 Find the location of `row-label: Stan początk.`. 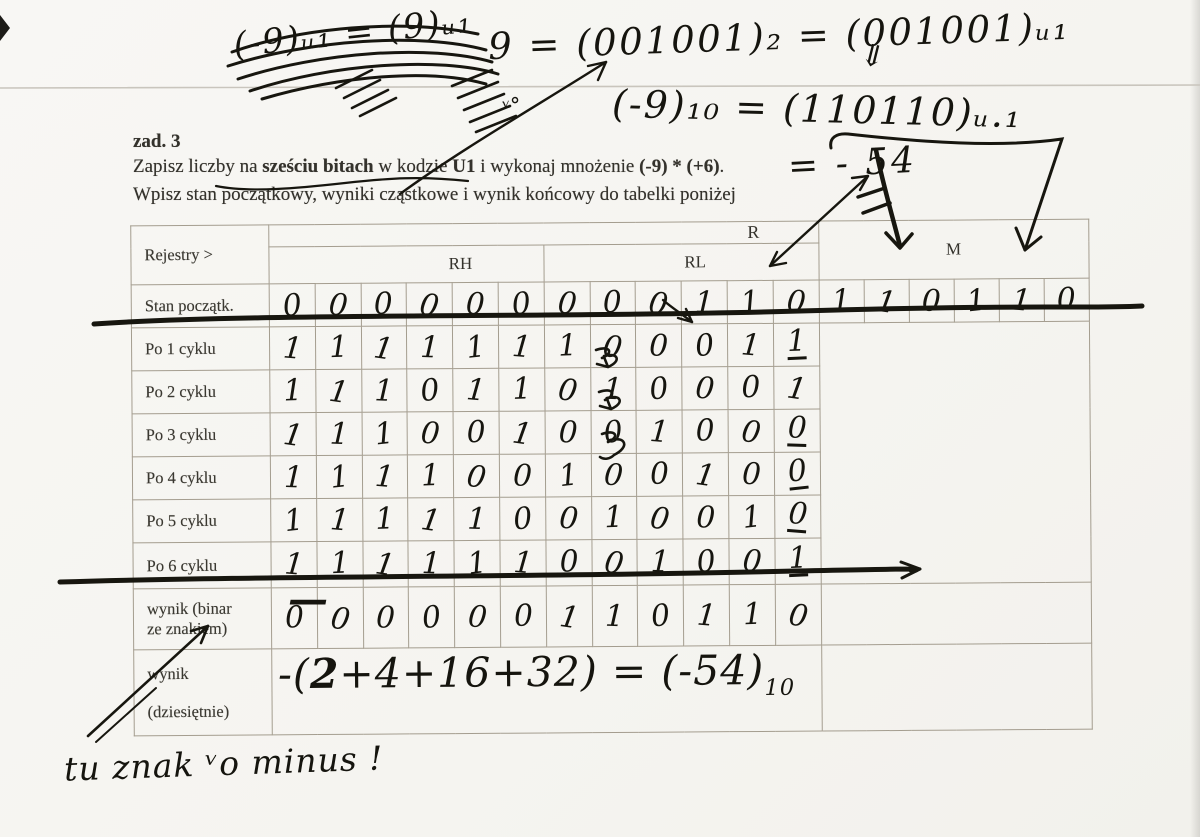

row-label: Stan początk. is located at coordinates (200, 305).